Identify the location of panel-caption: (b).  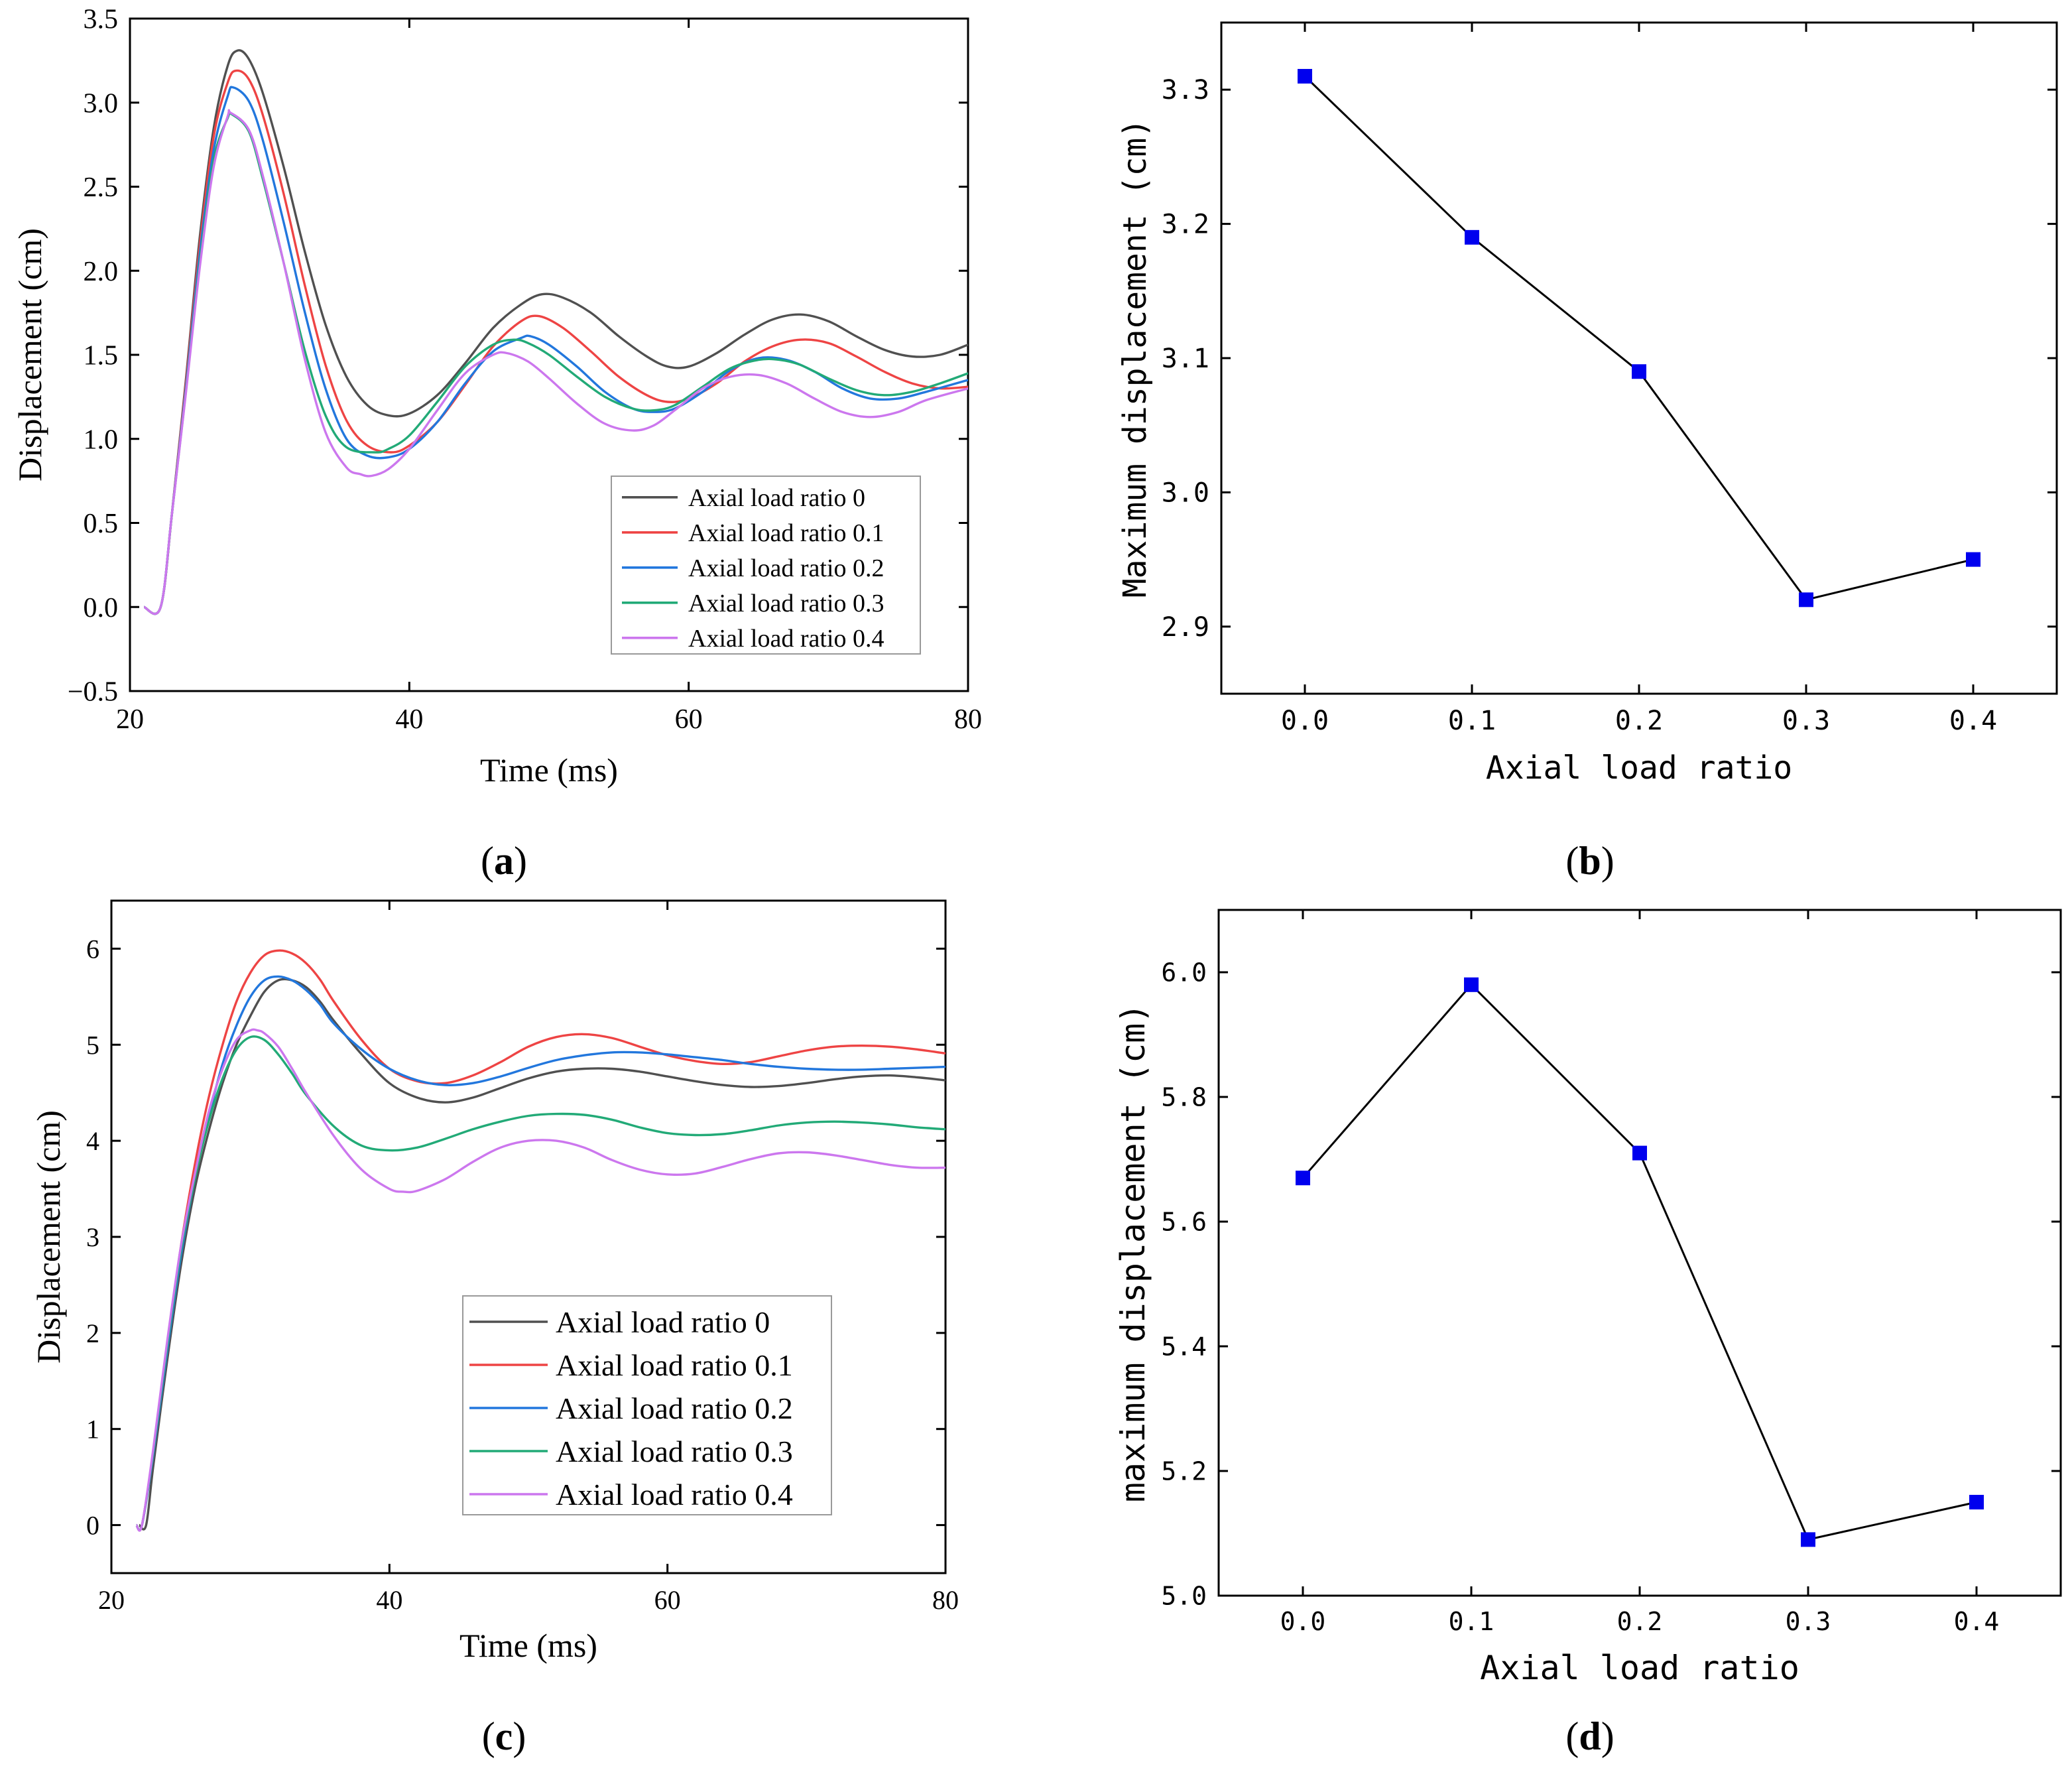
(1590, 861).